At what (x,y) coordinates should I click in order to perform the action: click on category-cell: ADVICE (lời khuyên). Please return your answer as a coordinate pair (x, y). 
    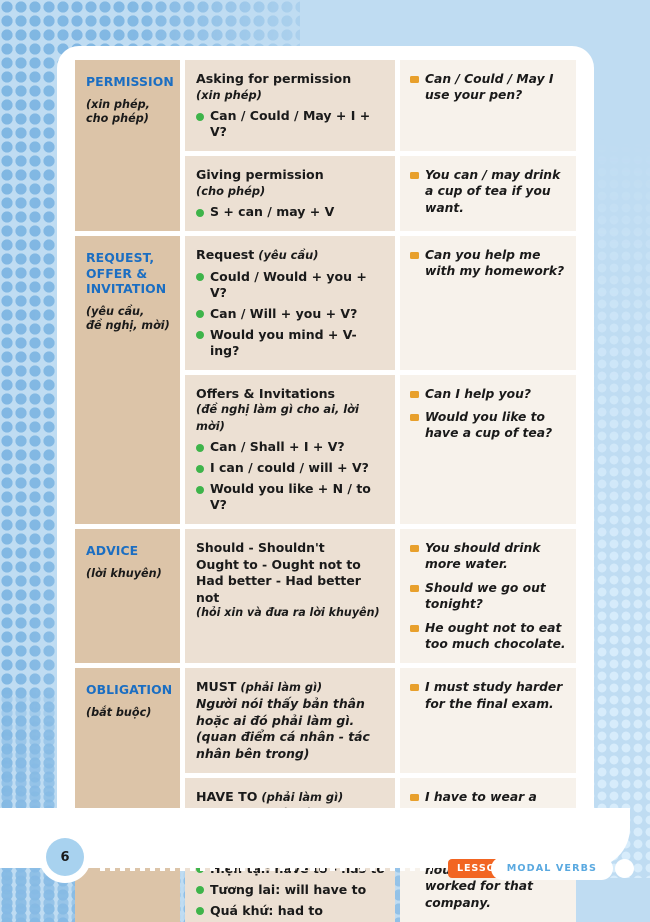
    Looking at the image, I should click on (127, 596).